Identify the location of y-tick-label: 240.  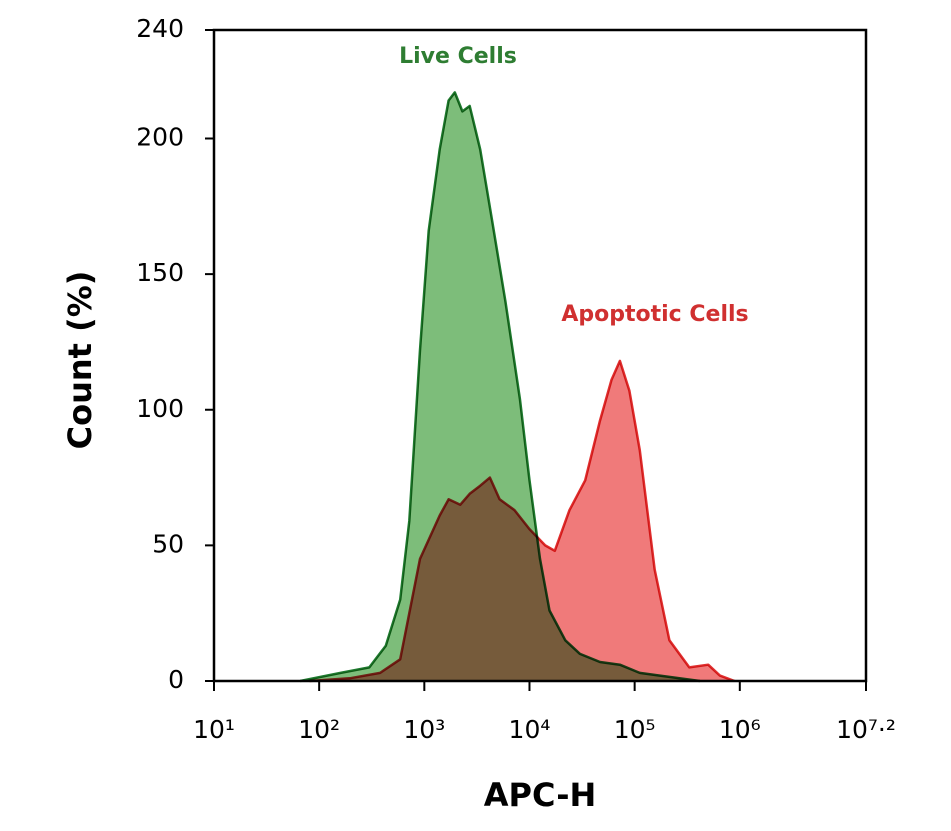
(160, 28).